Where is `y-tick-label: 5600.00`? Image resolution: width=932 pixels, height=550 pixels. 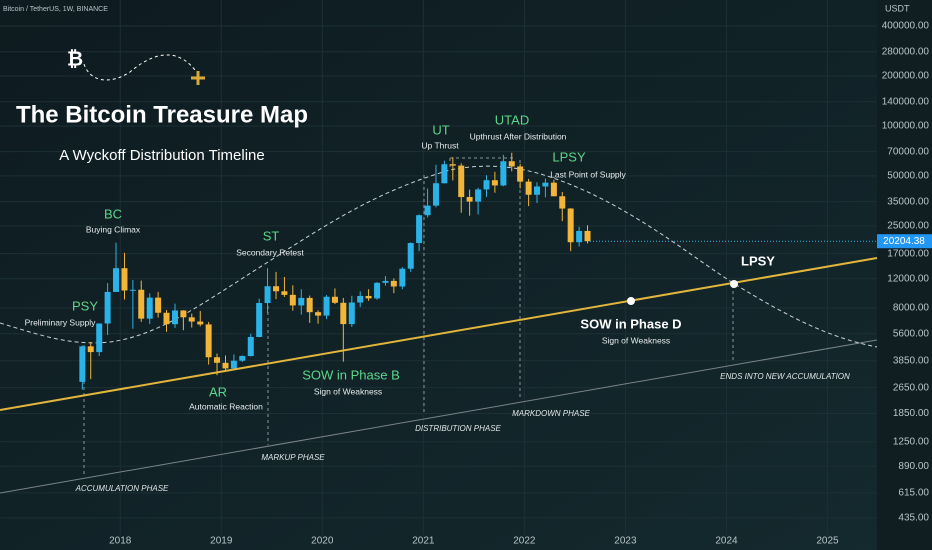 y-tick-label: 5600.00 is located at coordinates (911, 333).